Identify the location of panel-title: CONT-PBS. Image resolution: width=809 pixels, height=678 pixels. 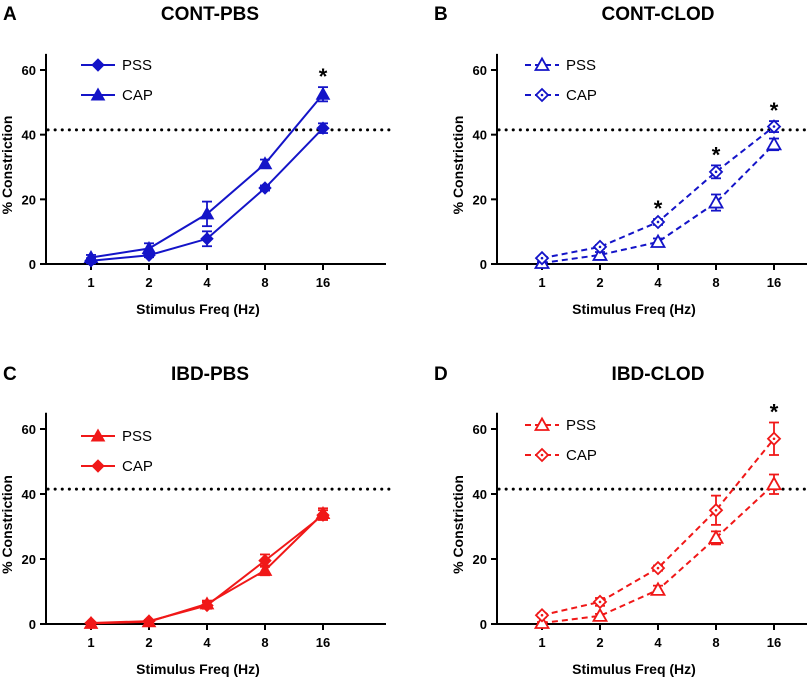
(210, 14).